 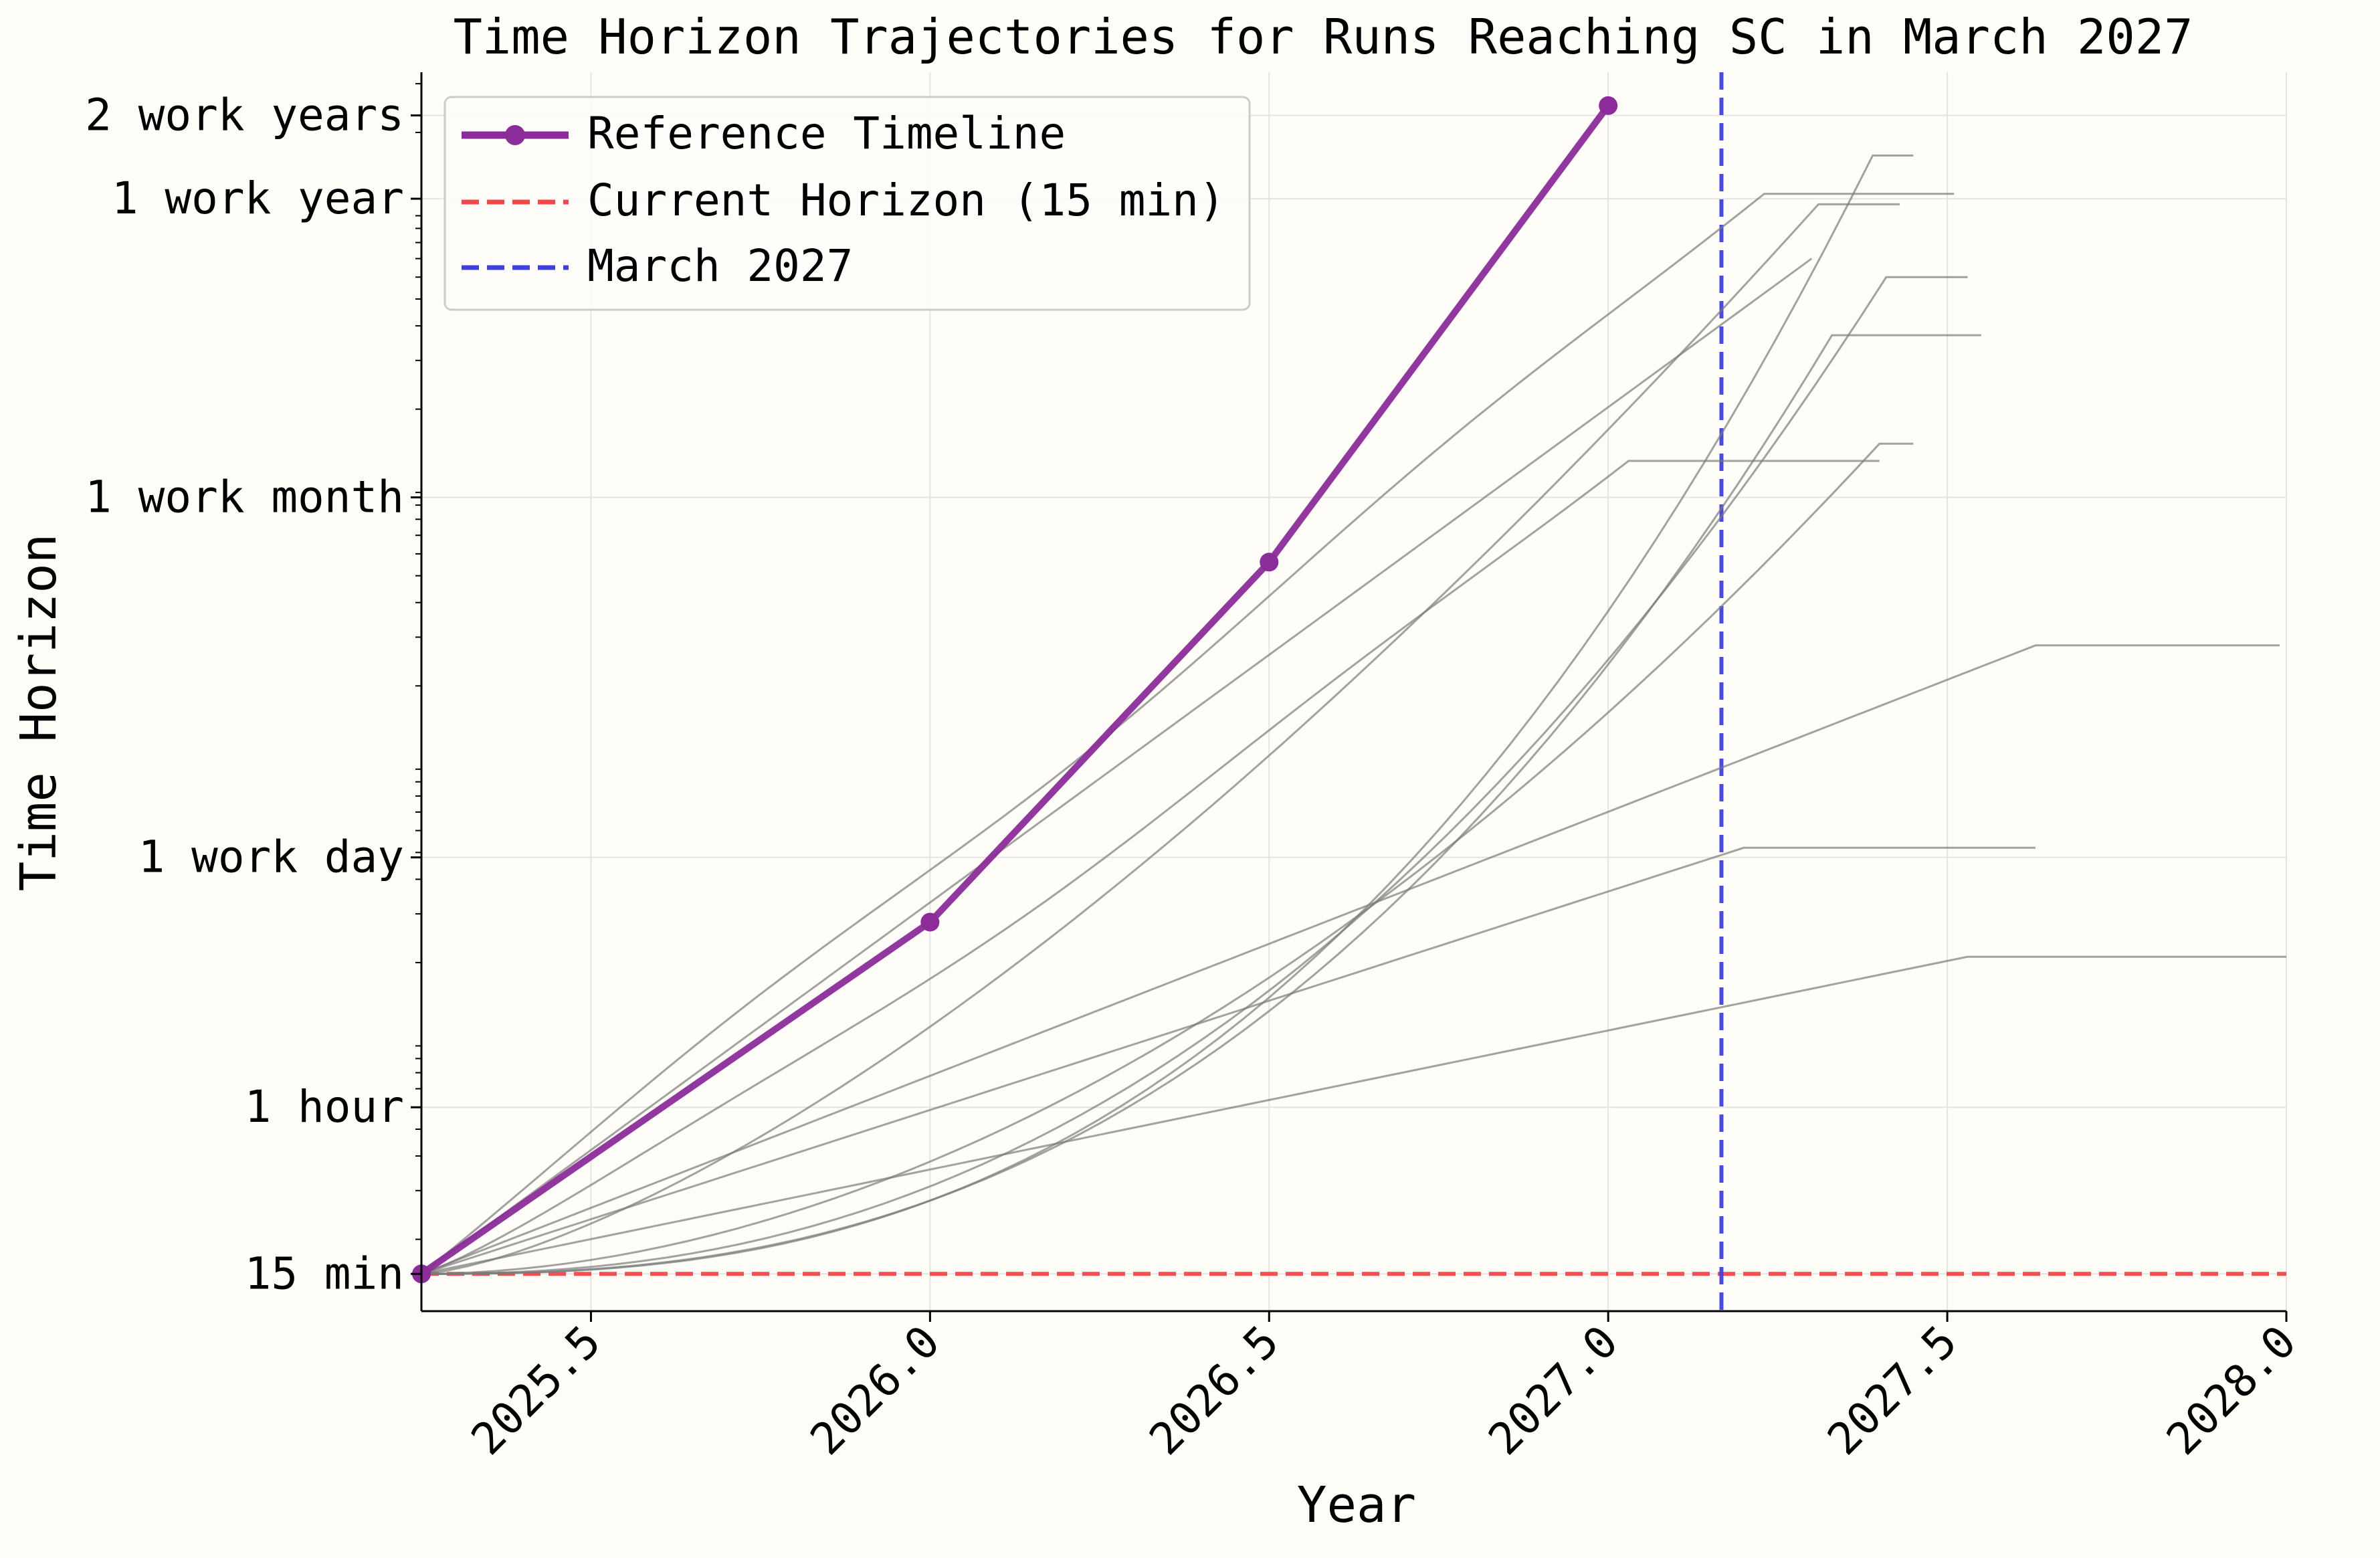 What do you see at coordinates (271, 857) in the screenshot?
I see `y-tick-label: 1 work day` at bounding box center [271, 857].